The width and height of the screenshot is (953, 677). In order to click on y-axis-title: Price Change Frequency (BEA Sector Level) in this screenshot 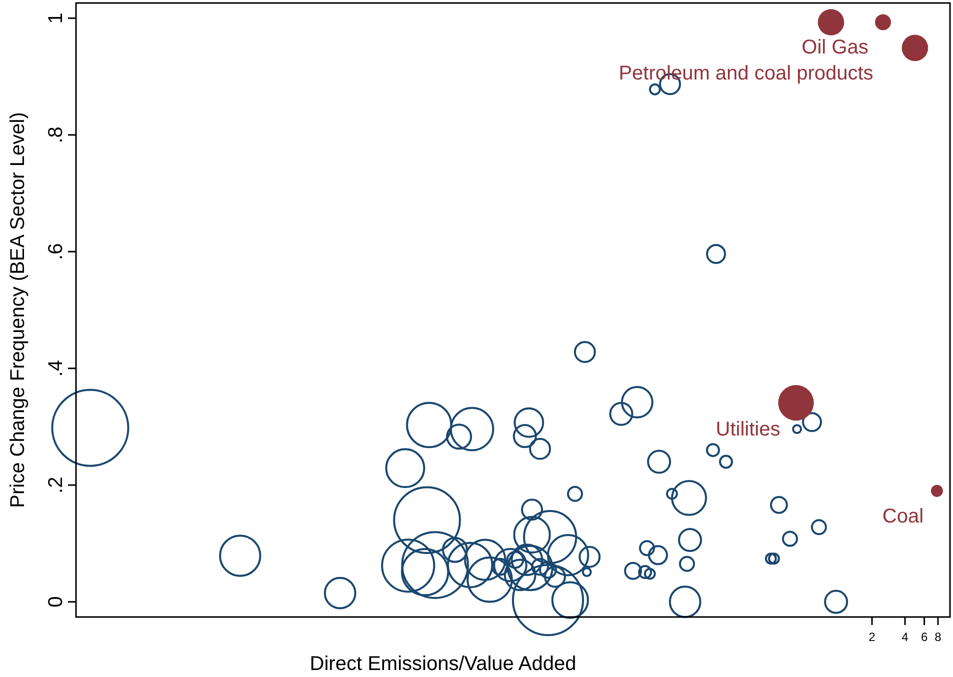, I will do `click(18, 310)`.